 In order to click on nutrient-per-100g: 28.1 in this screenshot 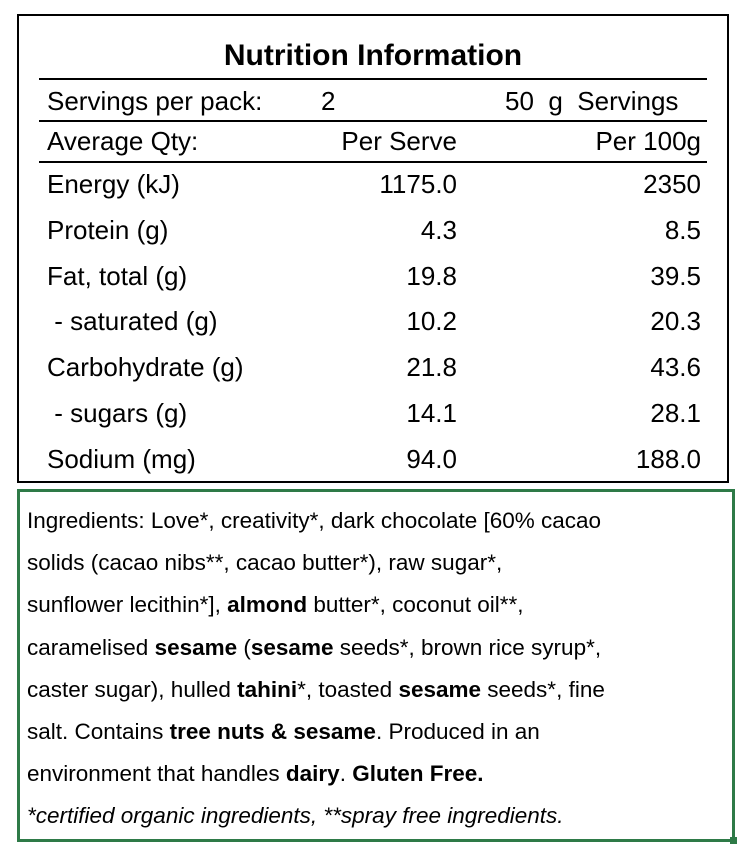, I will do `click(675, 413)`.